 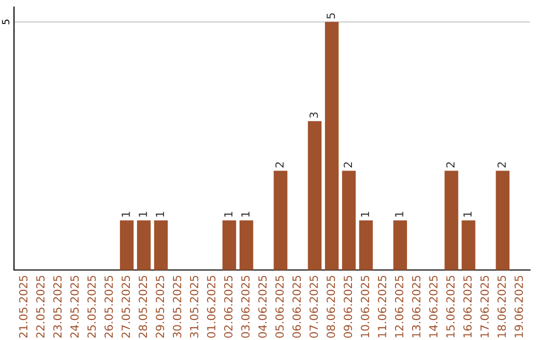 What do you see at coordinates (518, 307) in the screenshot?
I see `x-tick-label: 19.06.2025` at bounding box center [518, 307].